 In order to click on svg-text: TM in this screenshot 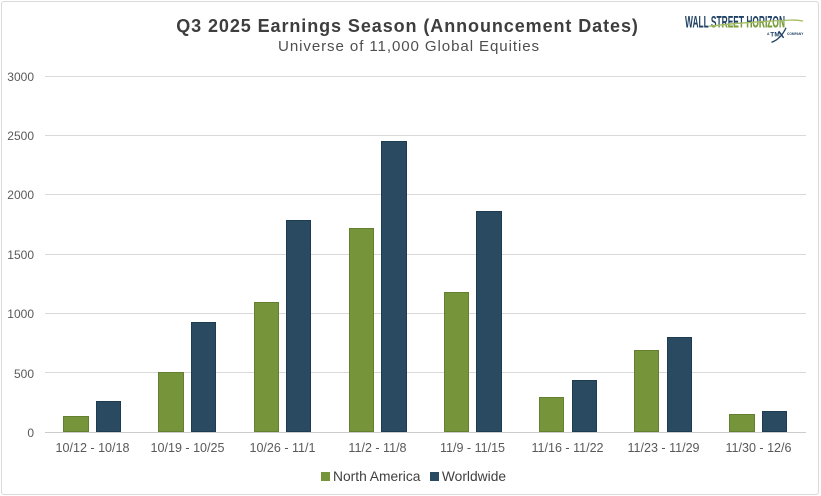, I will do `click(775, 35)`.